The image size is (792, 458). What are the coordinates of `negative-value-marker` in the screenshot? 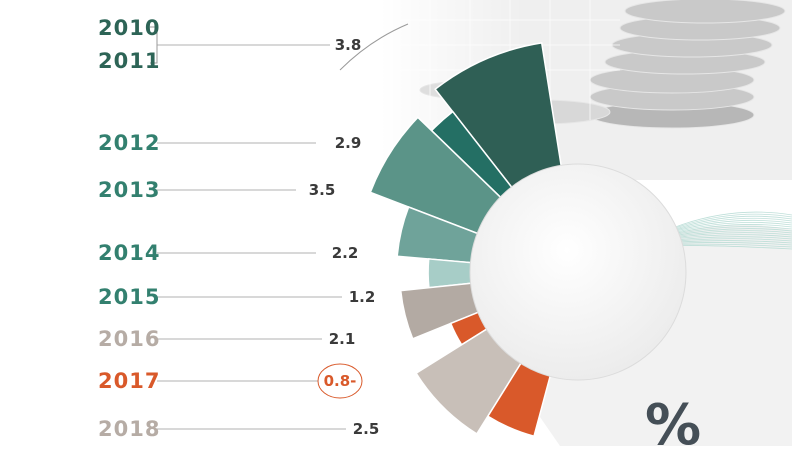 It's located at (340, 381).